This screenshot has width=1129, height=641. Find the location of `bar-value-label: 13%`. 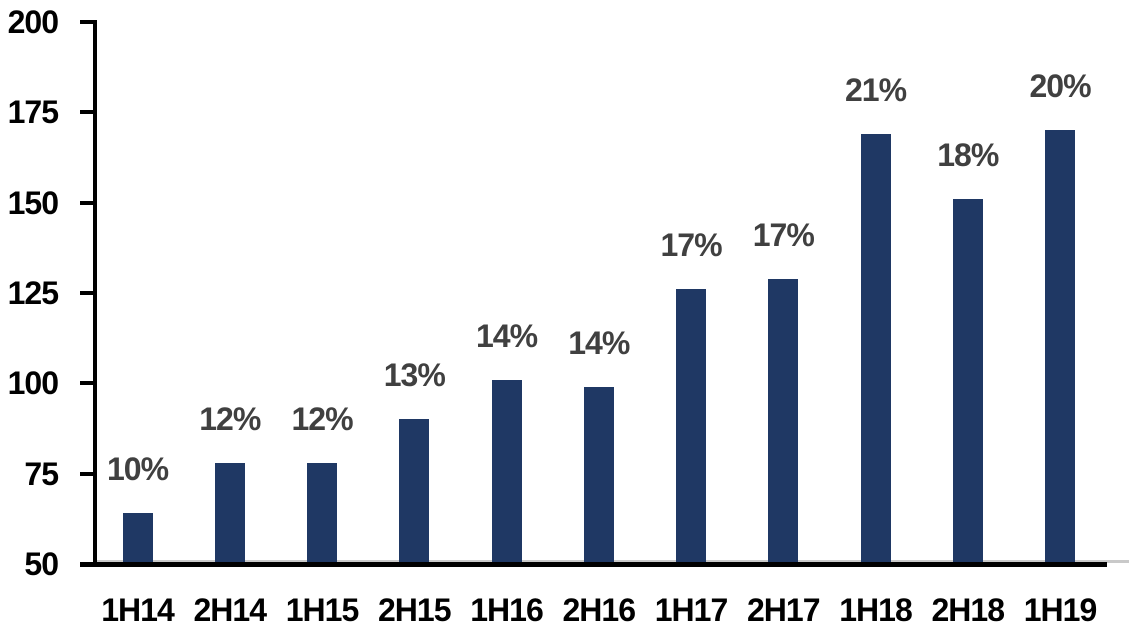

bar-value-label: 13% is located at coordinates (414, 375).